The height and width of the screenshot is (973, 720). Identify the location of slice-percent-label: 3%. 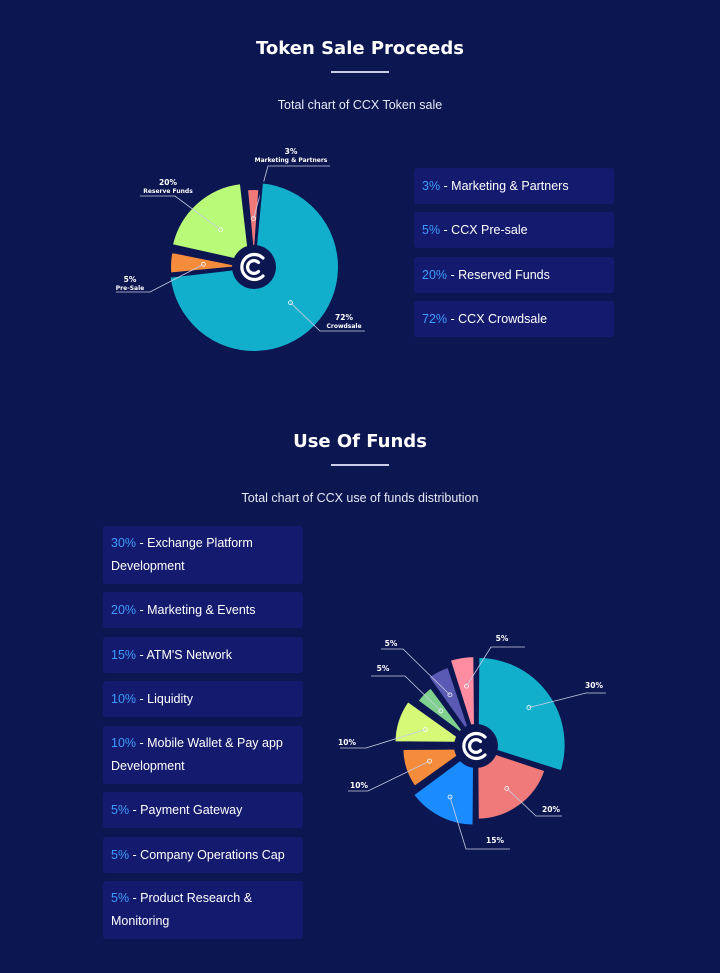
(291, 151).